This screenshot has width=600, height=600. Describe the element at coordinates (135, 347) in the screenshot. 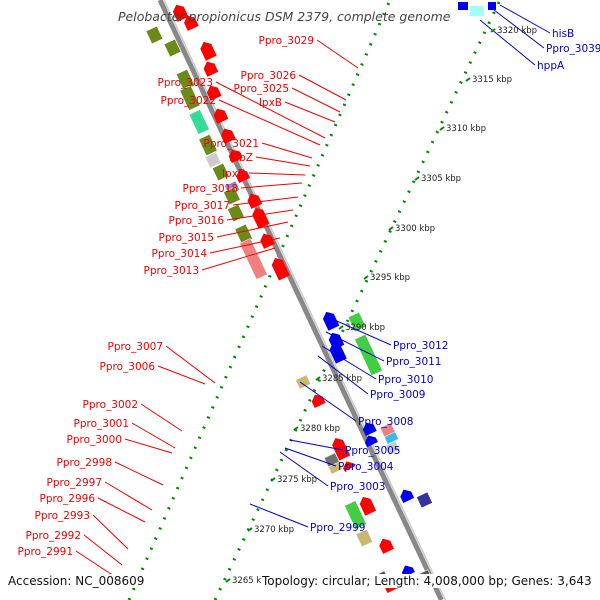

I see `gene-label-left: Ppro_3007` at that location.